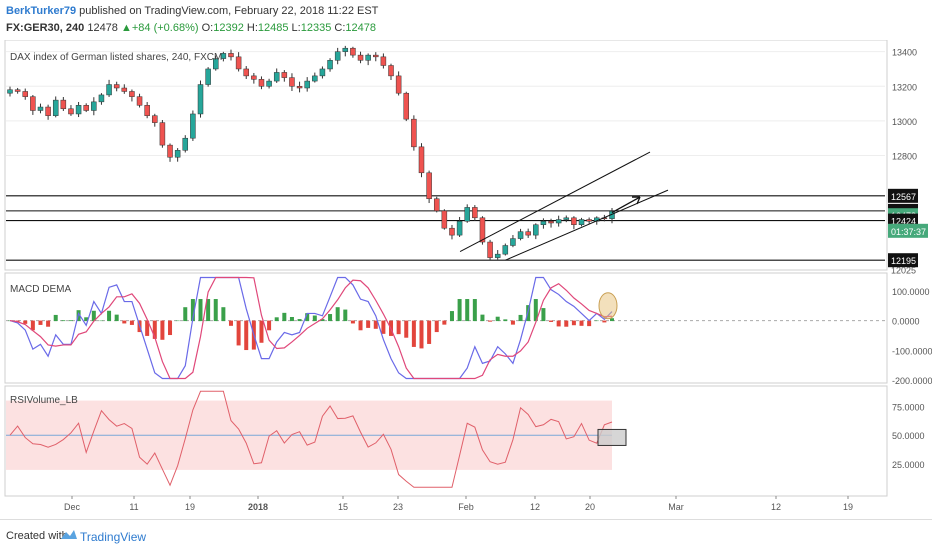 The width and height of the screenshot is (932, 551). I want to click on time-tick-label: 12, so click(535, 507).